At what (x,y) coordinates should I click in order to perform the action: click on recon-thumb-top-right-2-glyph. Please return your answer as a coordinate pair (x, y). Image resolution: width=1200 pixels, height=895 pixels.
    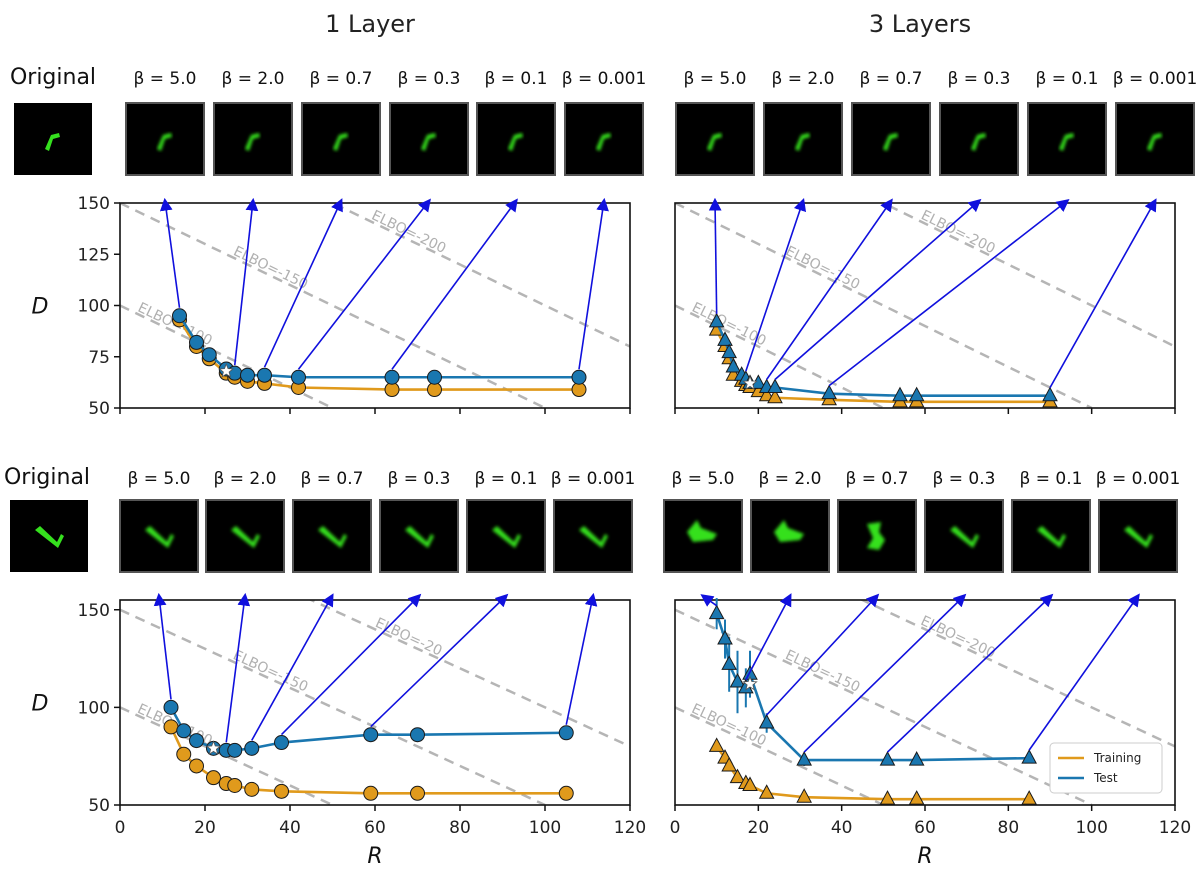
    Looking at the image, I should click on (890, 142).